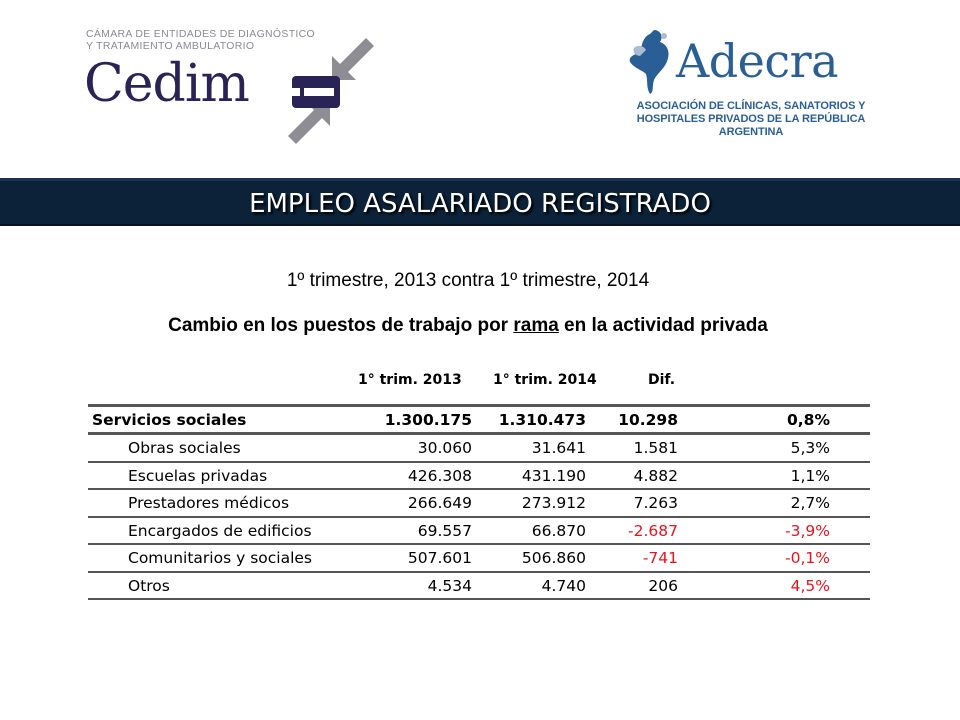 The width and height of the screenshot is (960, 720). Describe the element at coordinates (170, 46) in the screenshot. I see `cedim-subtitle-line2: Y TRATAMIENTO AMBULATORIO` at that location.